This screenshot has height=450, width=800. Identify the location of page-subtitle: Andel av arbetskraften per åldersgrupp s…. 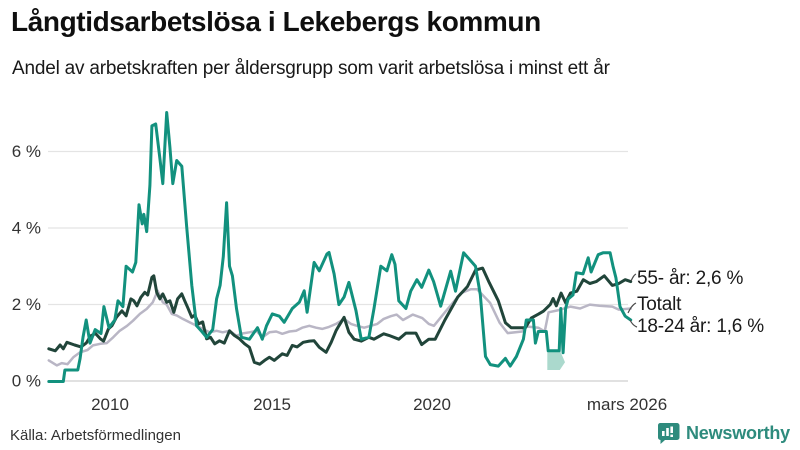
(311, 68).